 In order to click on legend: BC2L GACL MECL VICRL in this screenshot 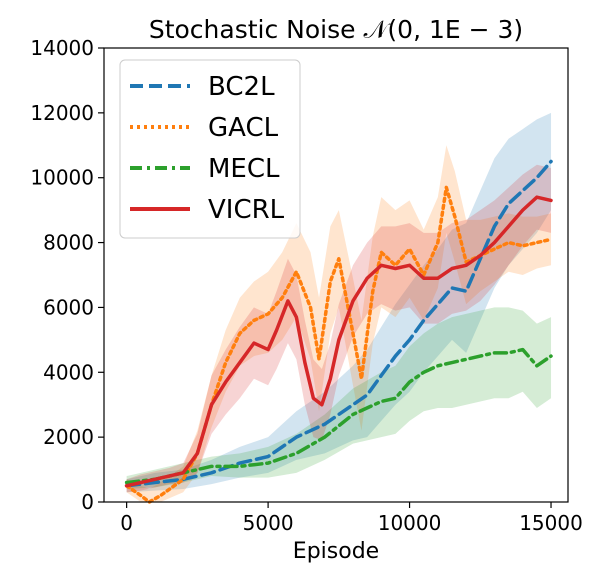, I will do `click(210, 149)`.